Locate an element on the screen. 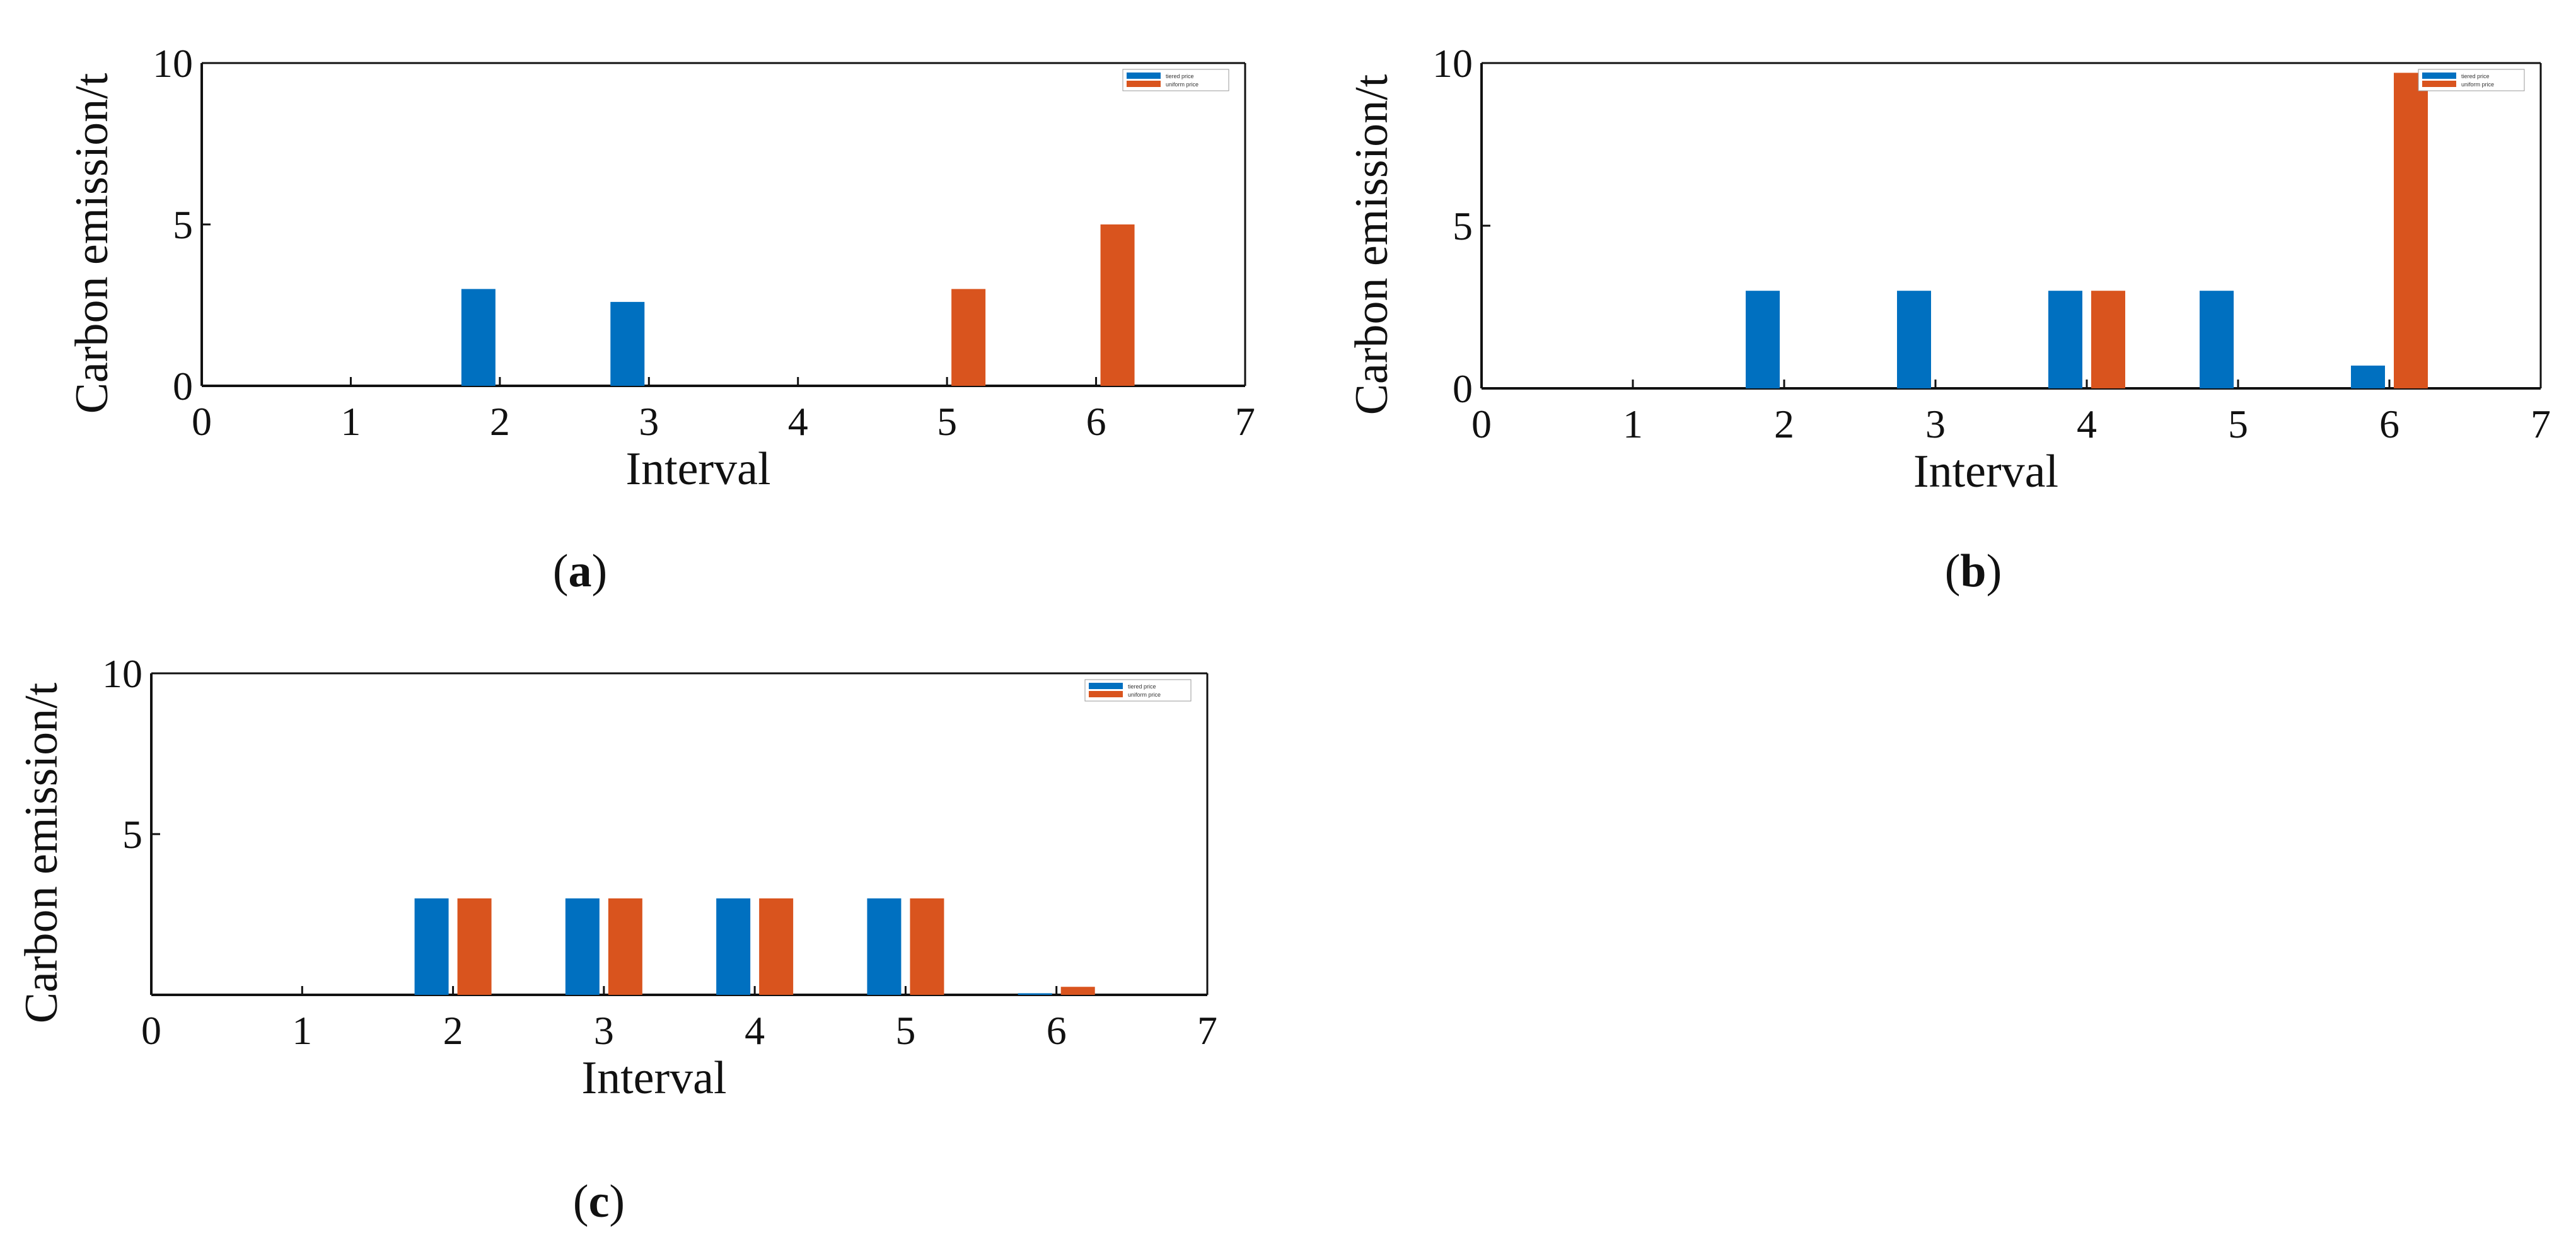 The image size is (2576, 1242). panel-label: (a) is located at coordinates (580, 571).